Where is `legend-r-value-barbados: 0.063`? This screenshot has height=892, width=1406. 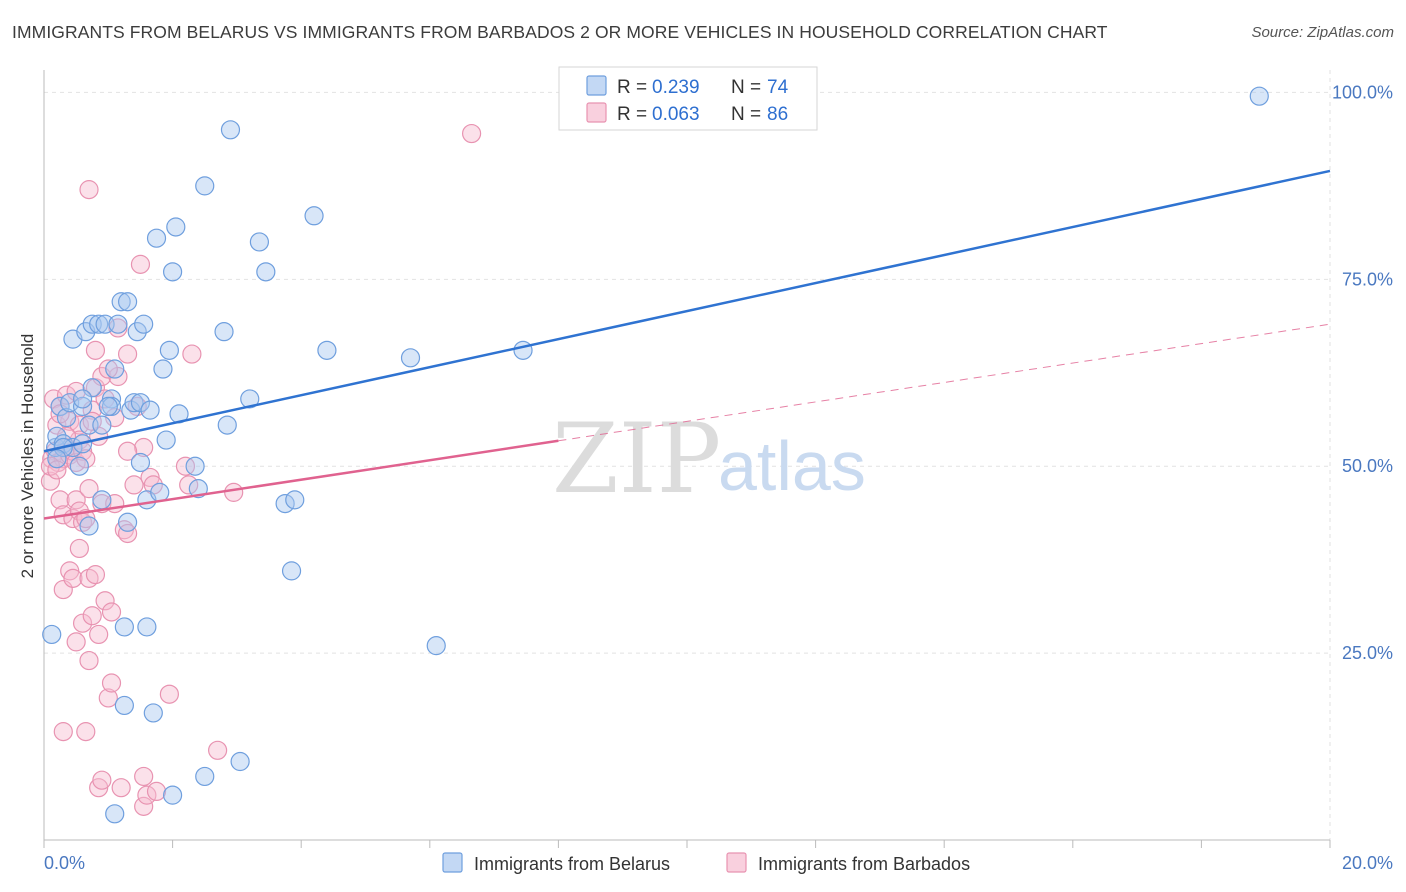 legend-r-value-barbados: 0.063 is located at coordinates (676, 114).